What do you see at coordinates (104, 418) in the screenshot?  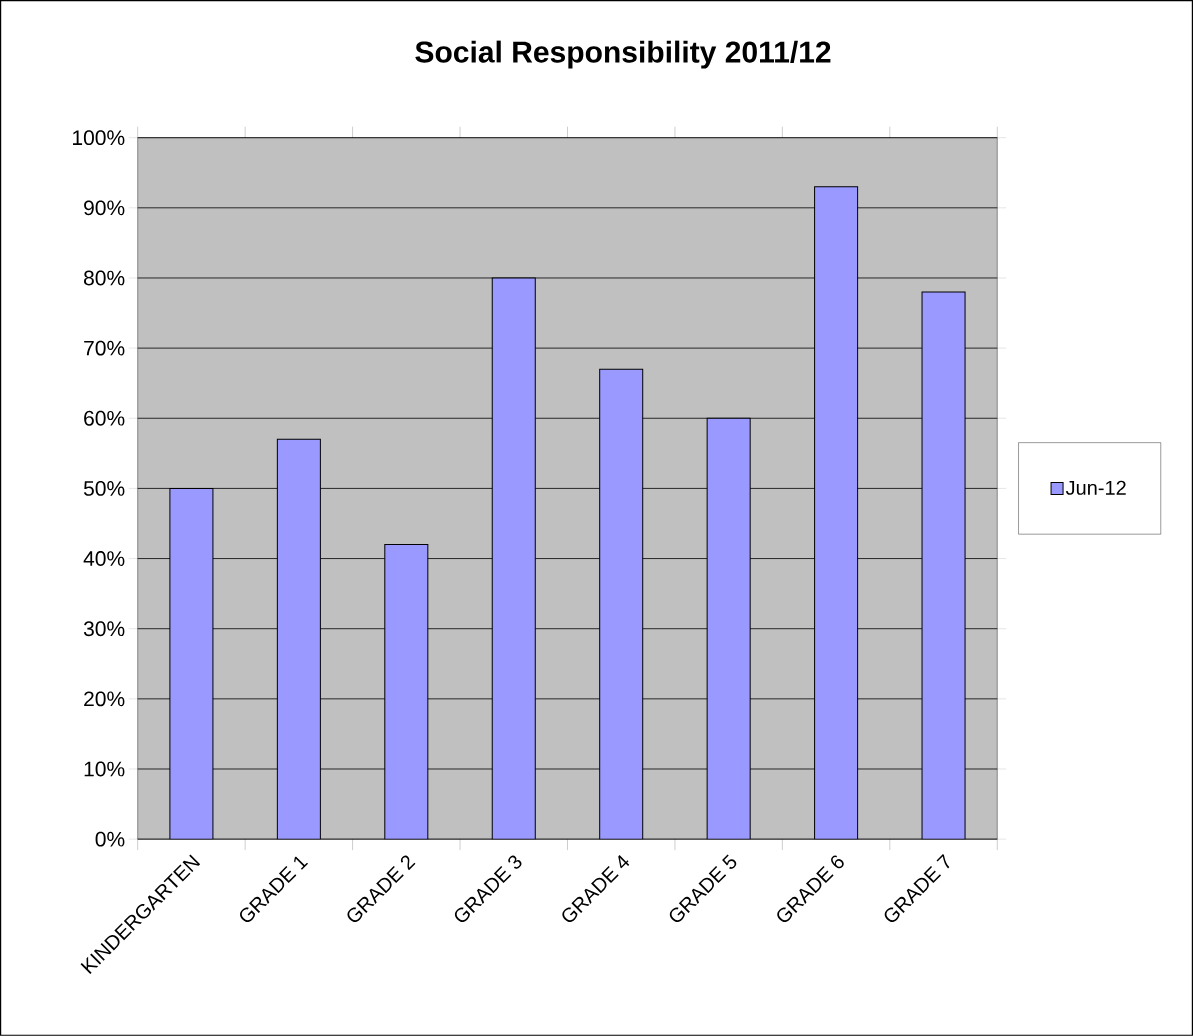 I see `y-tick-label: 60%` at bounding box center [104, 418].